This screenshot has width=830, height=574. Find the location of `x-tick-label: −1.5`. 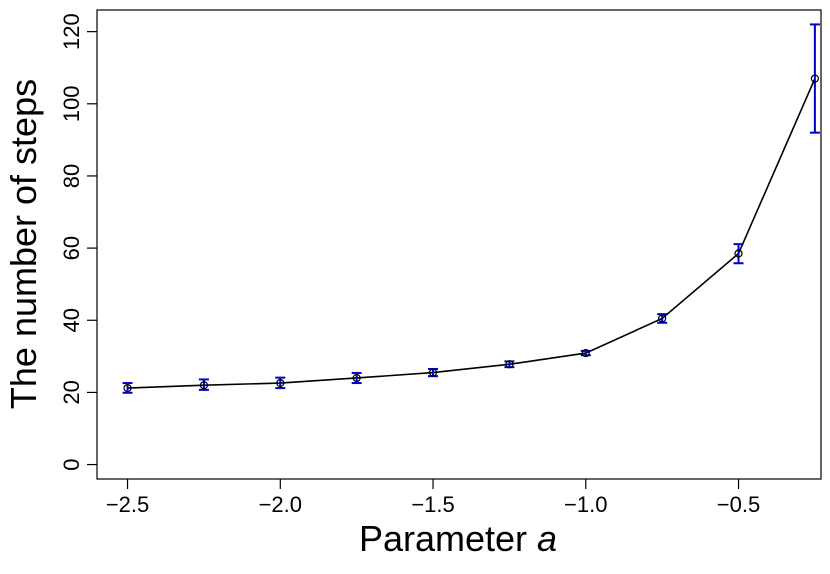

x-tick-label: −1.5 is located at coordinates (432, 504).